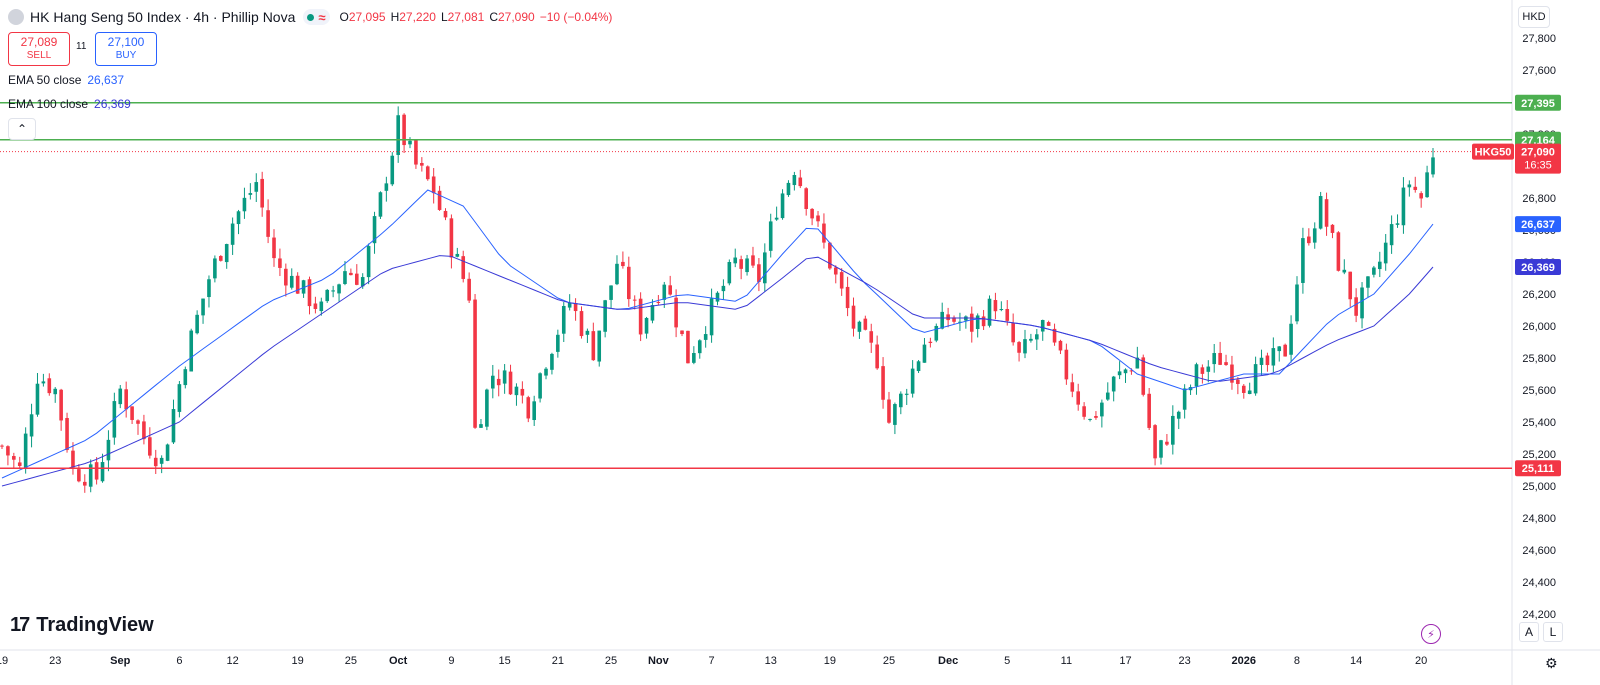 The width and height of the screenshot is (1600, 685). Describe the element at coordinates (1534, 17) in the screenshot. I see `currency-button: HKD` at that location.